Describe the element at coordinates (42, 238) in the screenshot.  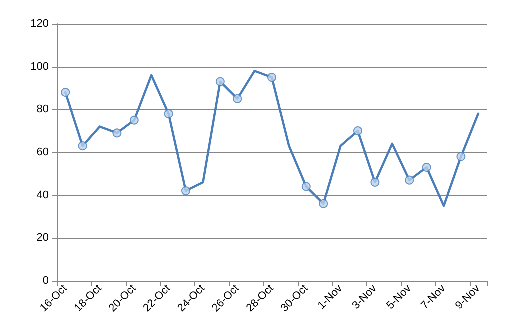
I see `y-tick-label: 20` at that location.